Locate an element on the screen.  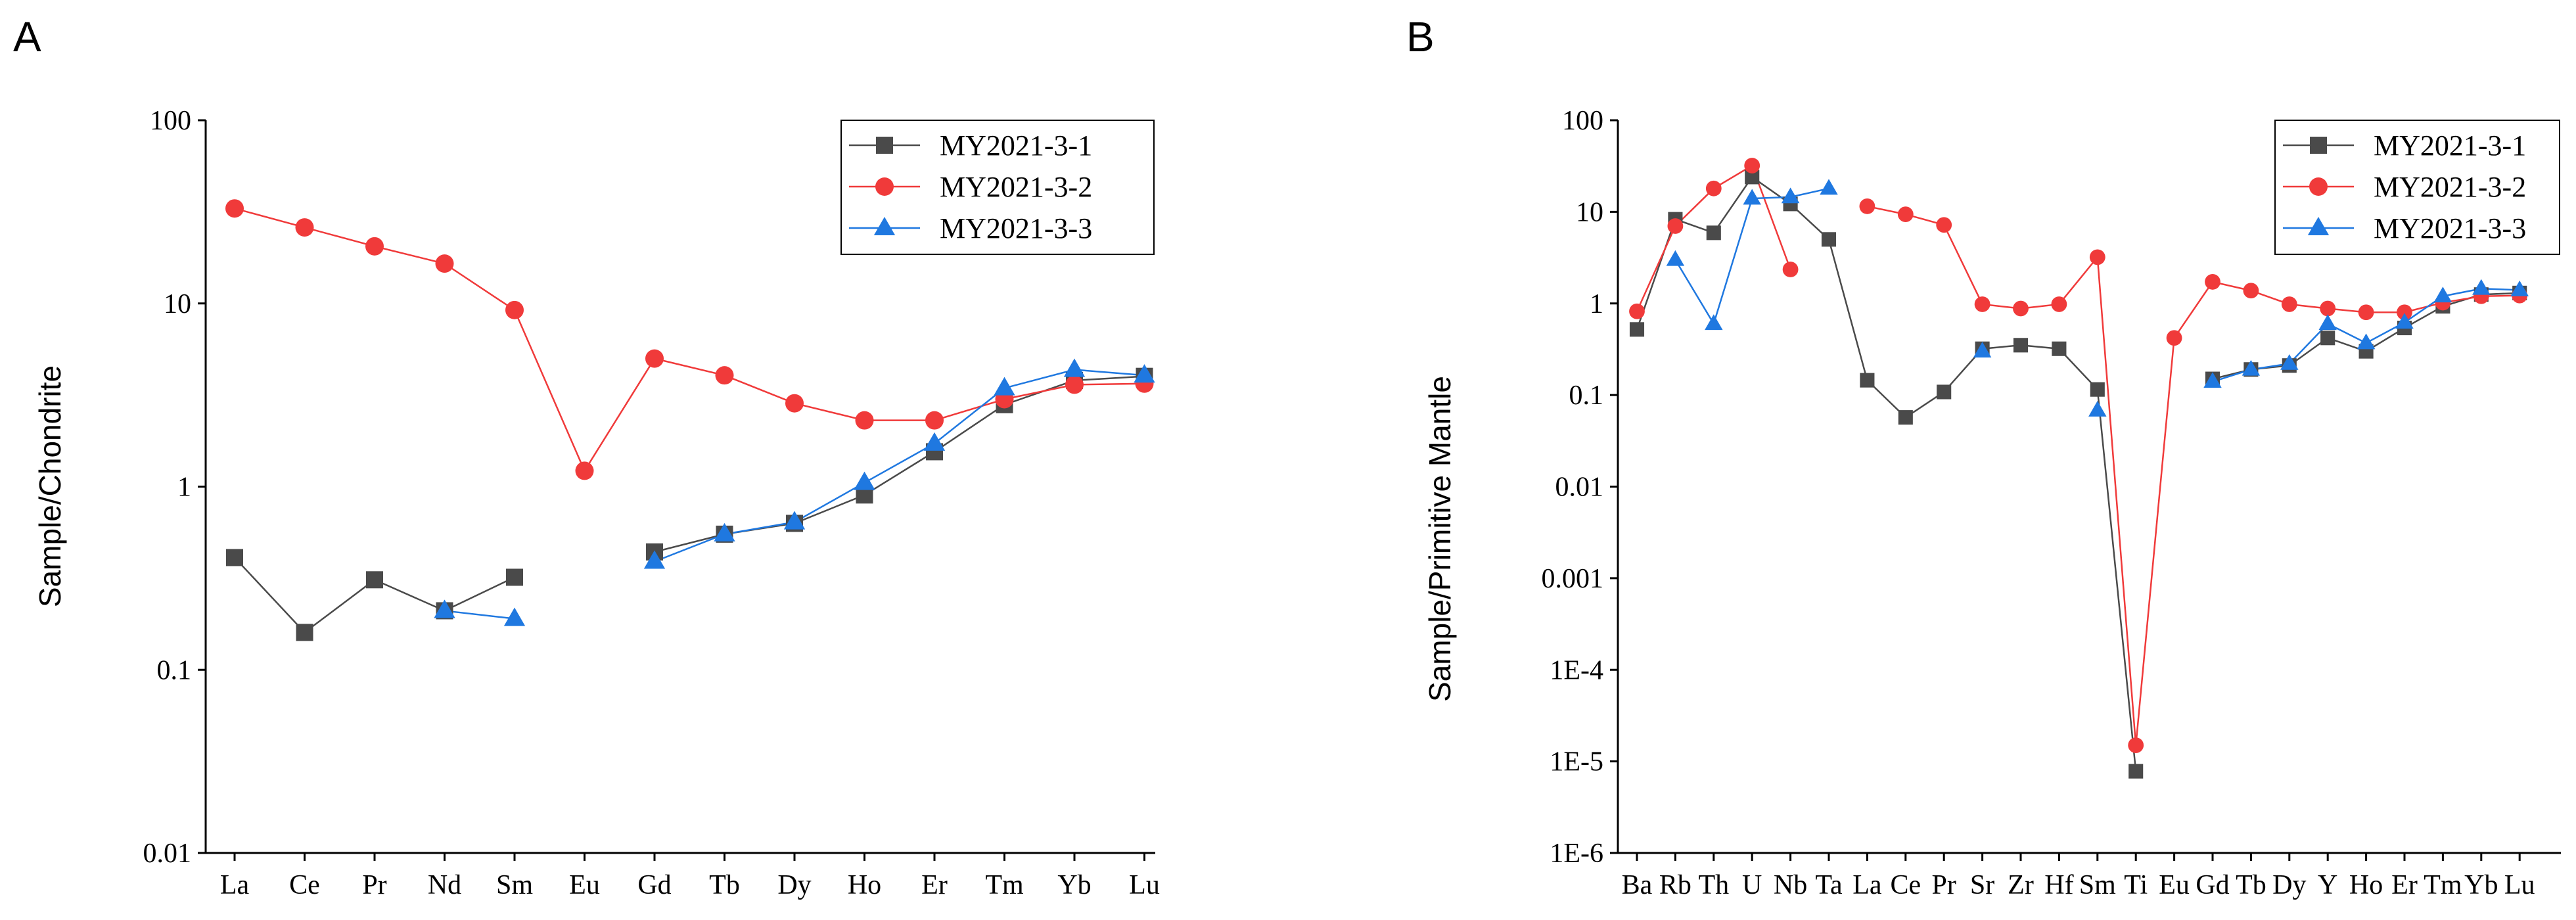
x-tick-label: Ho is located at coordinates (2366, 885).